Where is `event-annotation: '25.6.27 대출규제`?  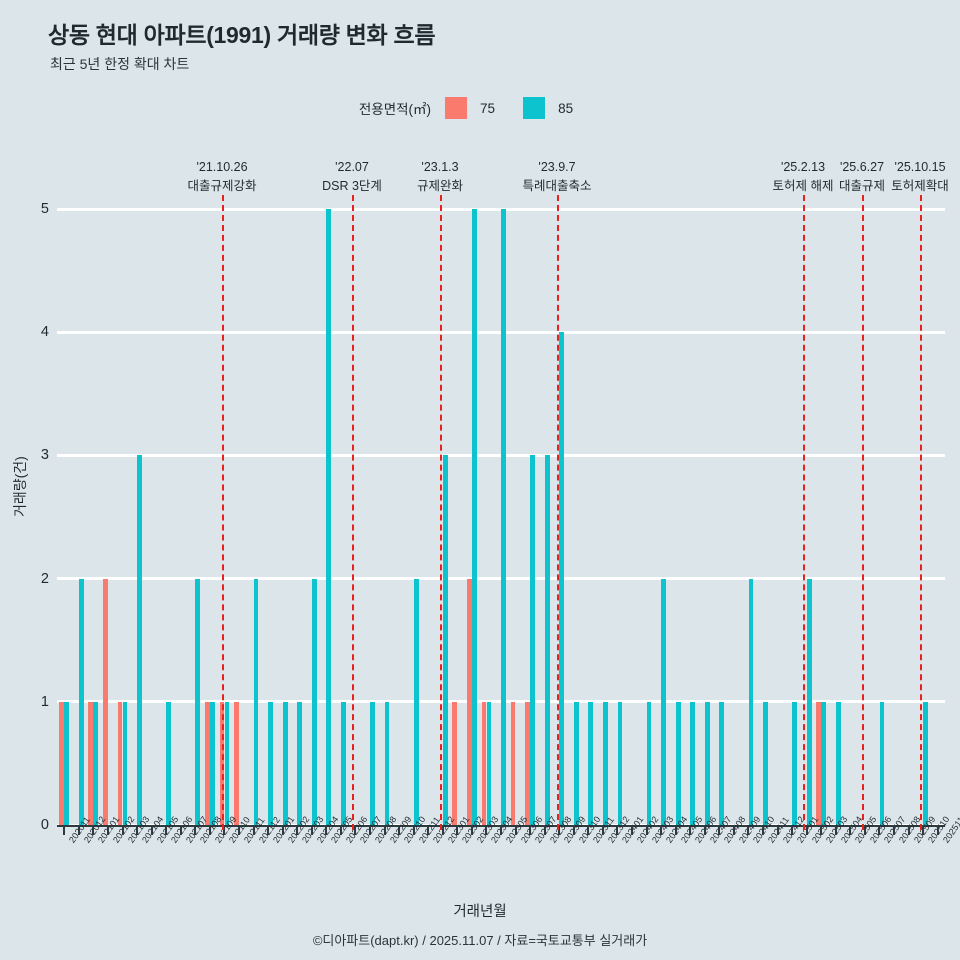
event-annotation: '25.6.27 대출규제 is located at coordinates (862, 177).